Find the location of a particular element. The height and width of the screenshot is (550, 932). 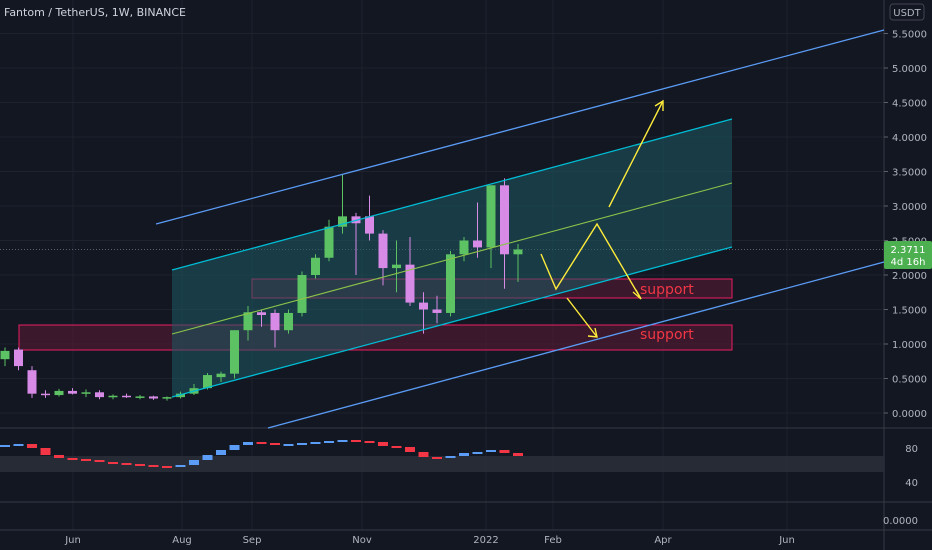

currency-label: USDT is located at coordinates (907, 12).